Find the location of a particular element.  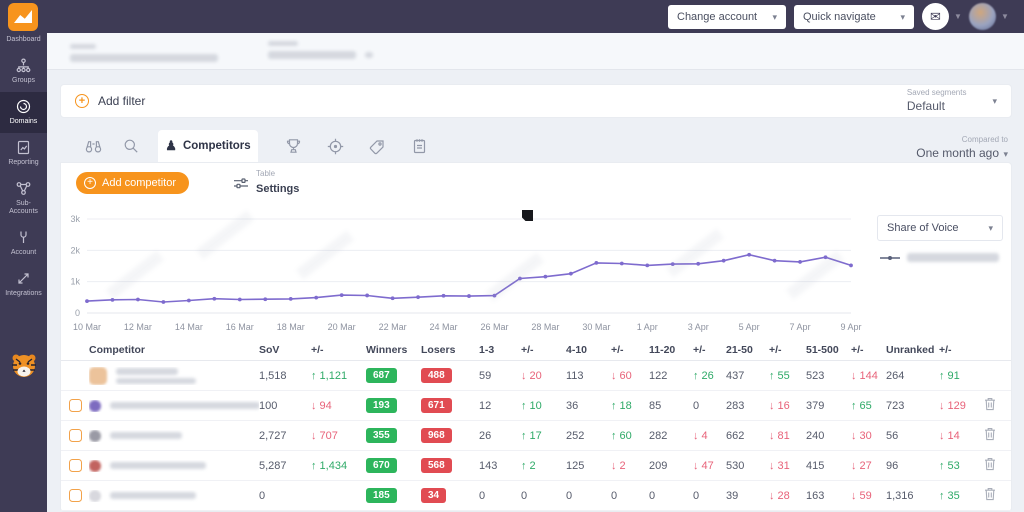

tab-rankings is located at coordinates (293, 146).